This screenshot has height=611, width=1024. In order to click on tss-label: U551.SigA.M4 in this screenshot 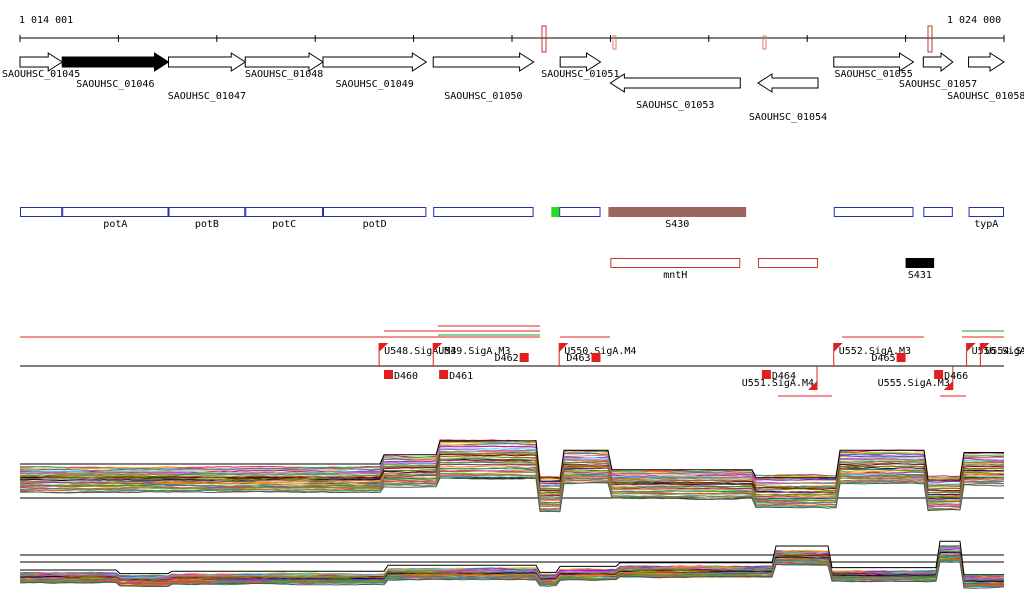, I will do `click(778, 383)`.